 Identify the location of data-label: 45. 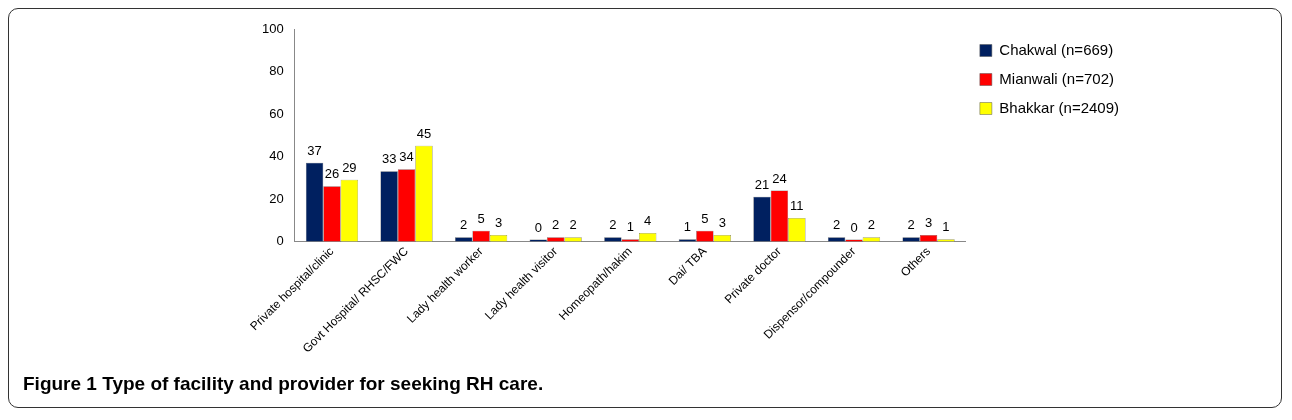
(424, 133).